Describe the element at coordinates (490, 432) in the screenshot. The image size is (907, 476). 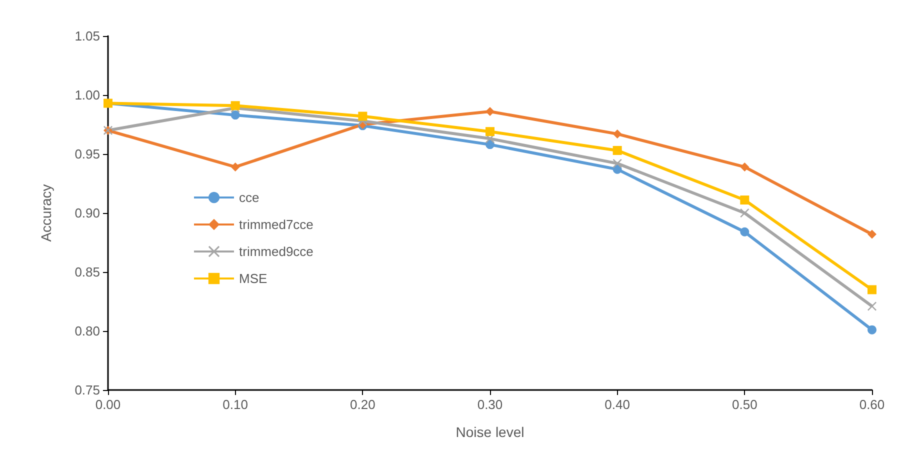
I see `x-axis-title: Noise level` at that location.